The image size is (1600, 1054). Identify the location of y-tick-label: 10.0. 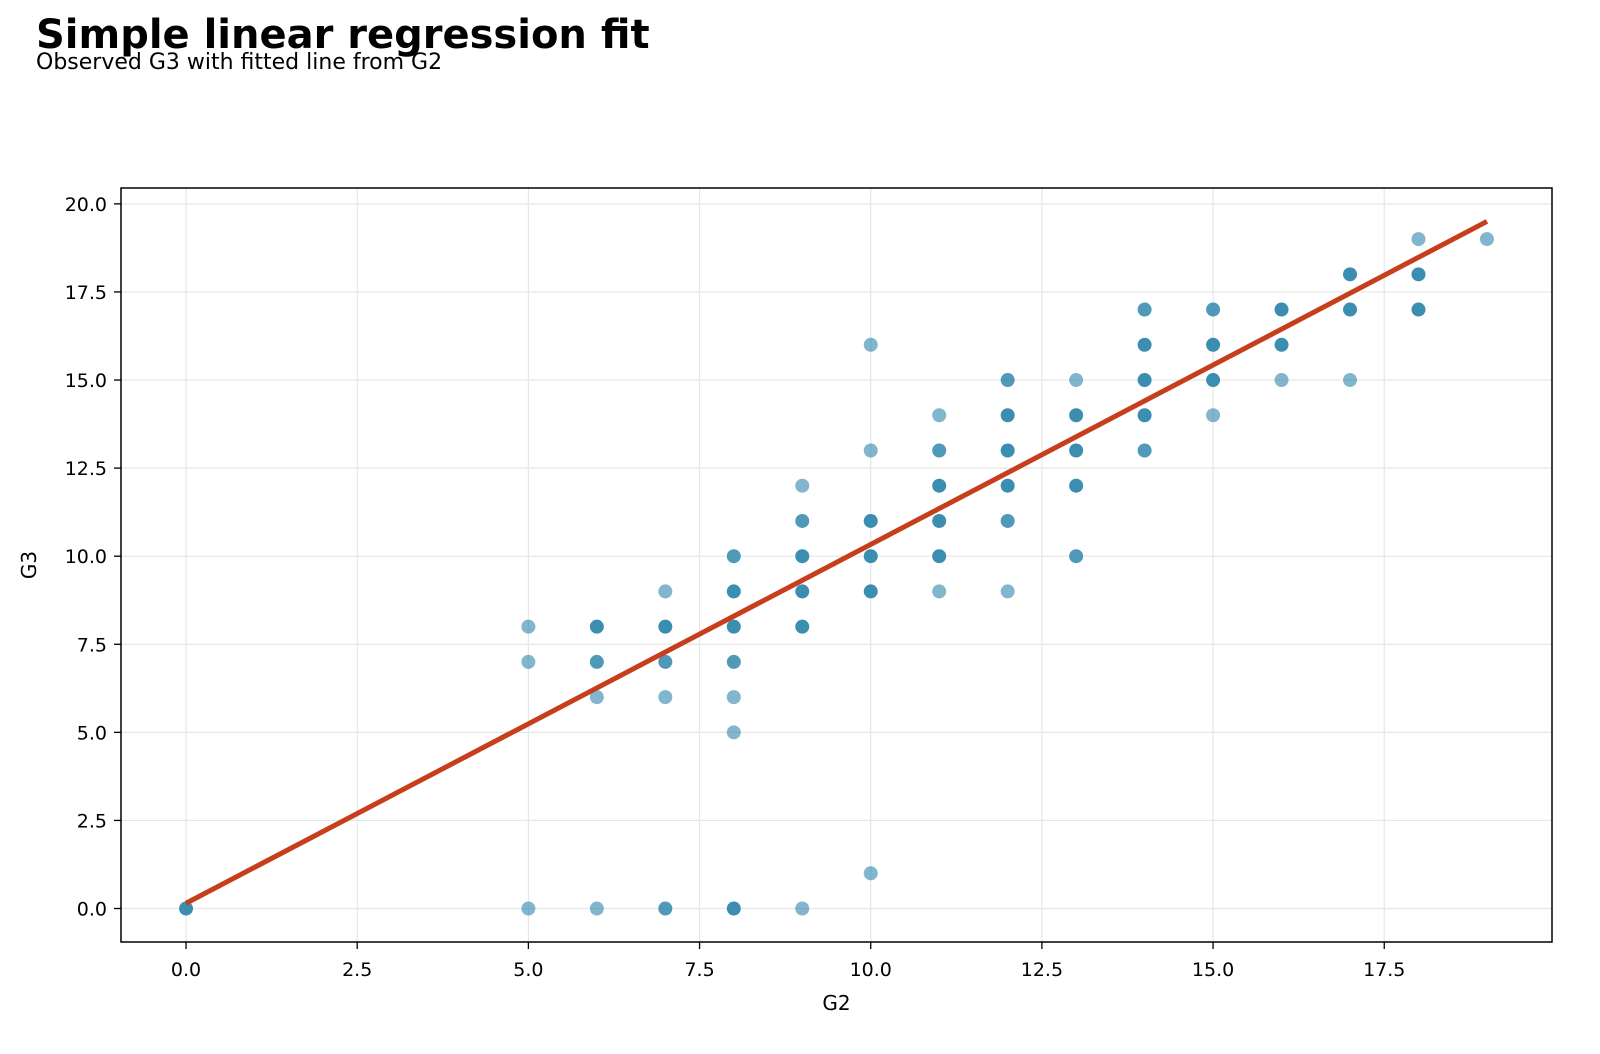
(86, 557).